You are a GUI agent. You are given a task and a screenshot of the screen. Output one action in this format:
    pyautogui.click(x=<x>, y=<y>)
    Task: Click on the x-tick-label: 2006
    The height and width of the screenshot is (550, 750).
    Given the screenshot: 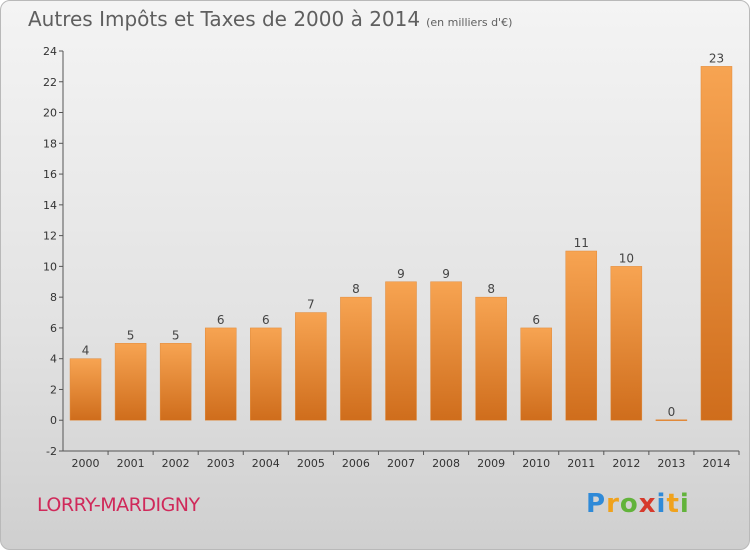 What is the action you would take?
    pyautogui.click(x=356, y=463)
    